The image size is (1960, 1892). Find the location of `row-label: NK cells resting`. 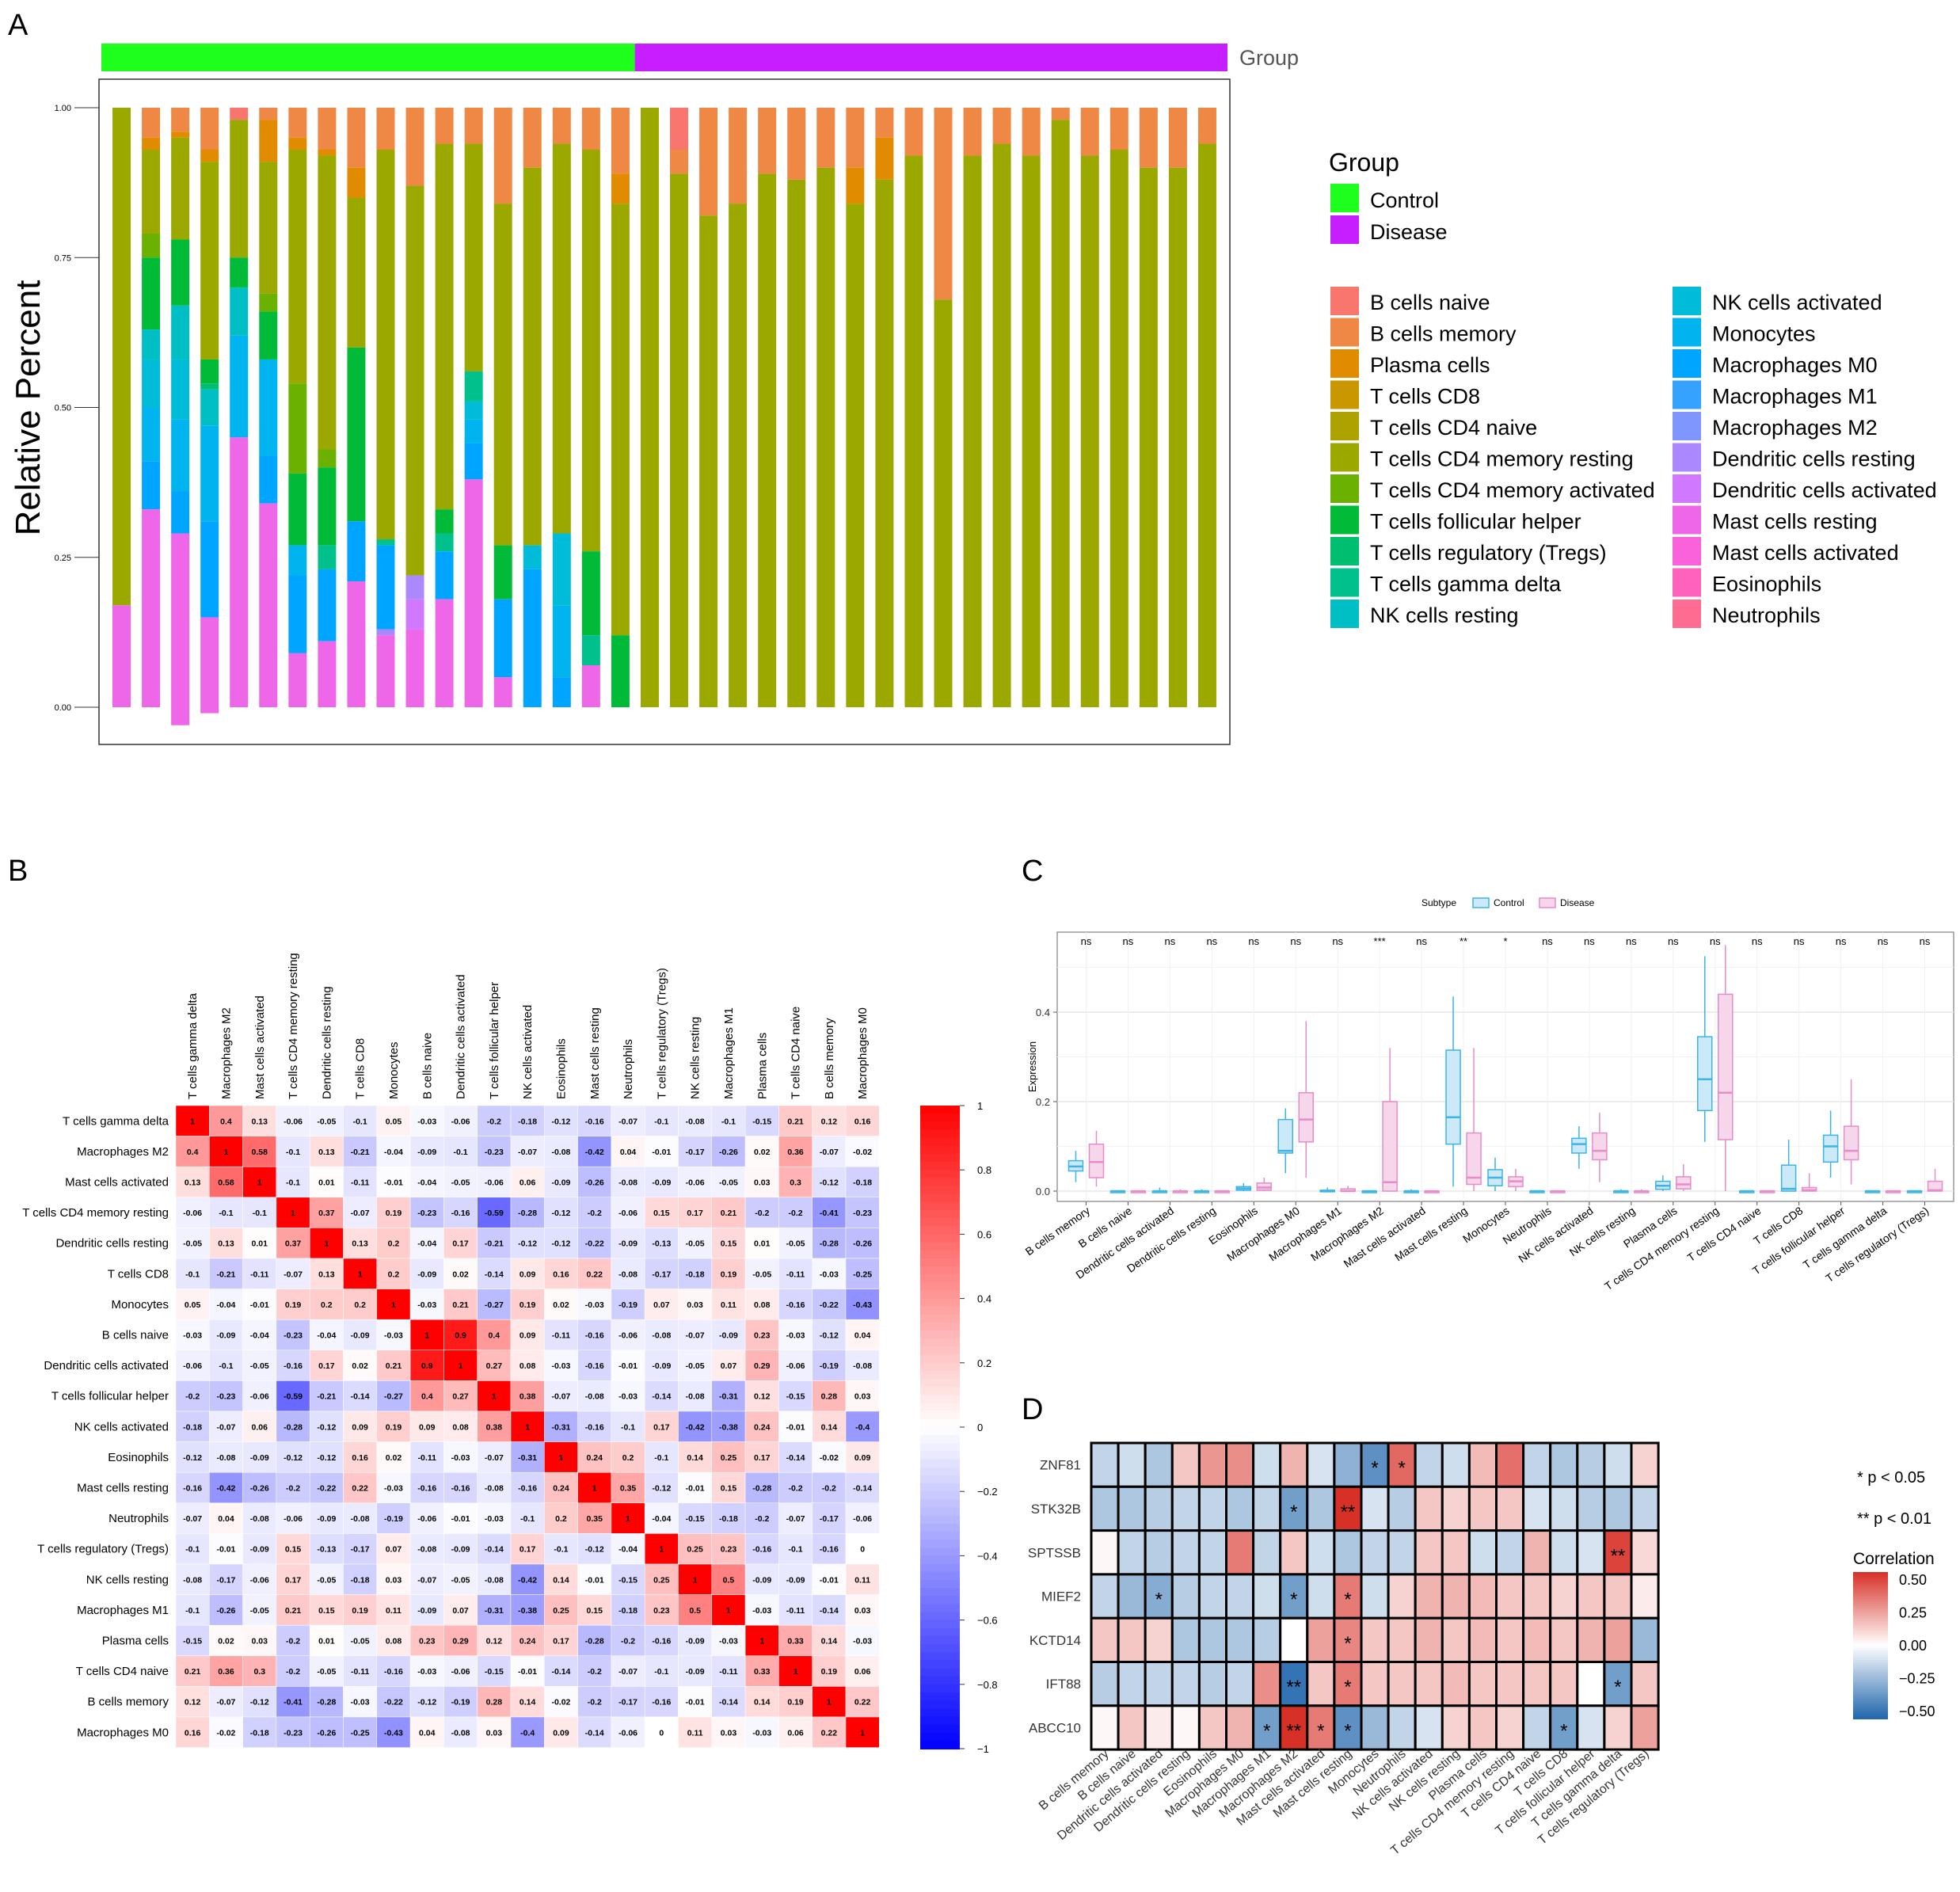

row-label: NK cells resting is located at coordinates (127, 1579).